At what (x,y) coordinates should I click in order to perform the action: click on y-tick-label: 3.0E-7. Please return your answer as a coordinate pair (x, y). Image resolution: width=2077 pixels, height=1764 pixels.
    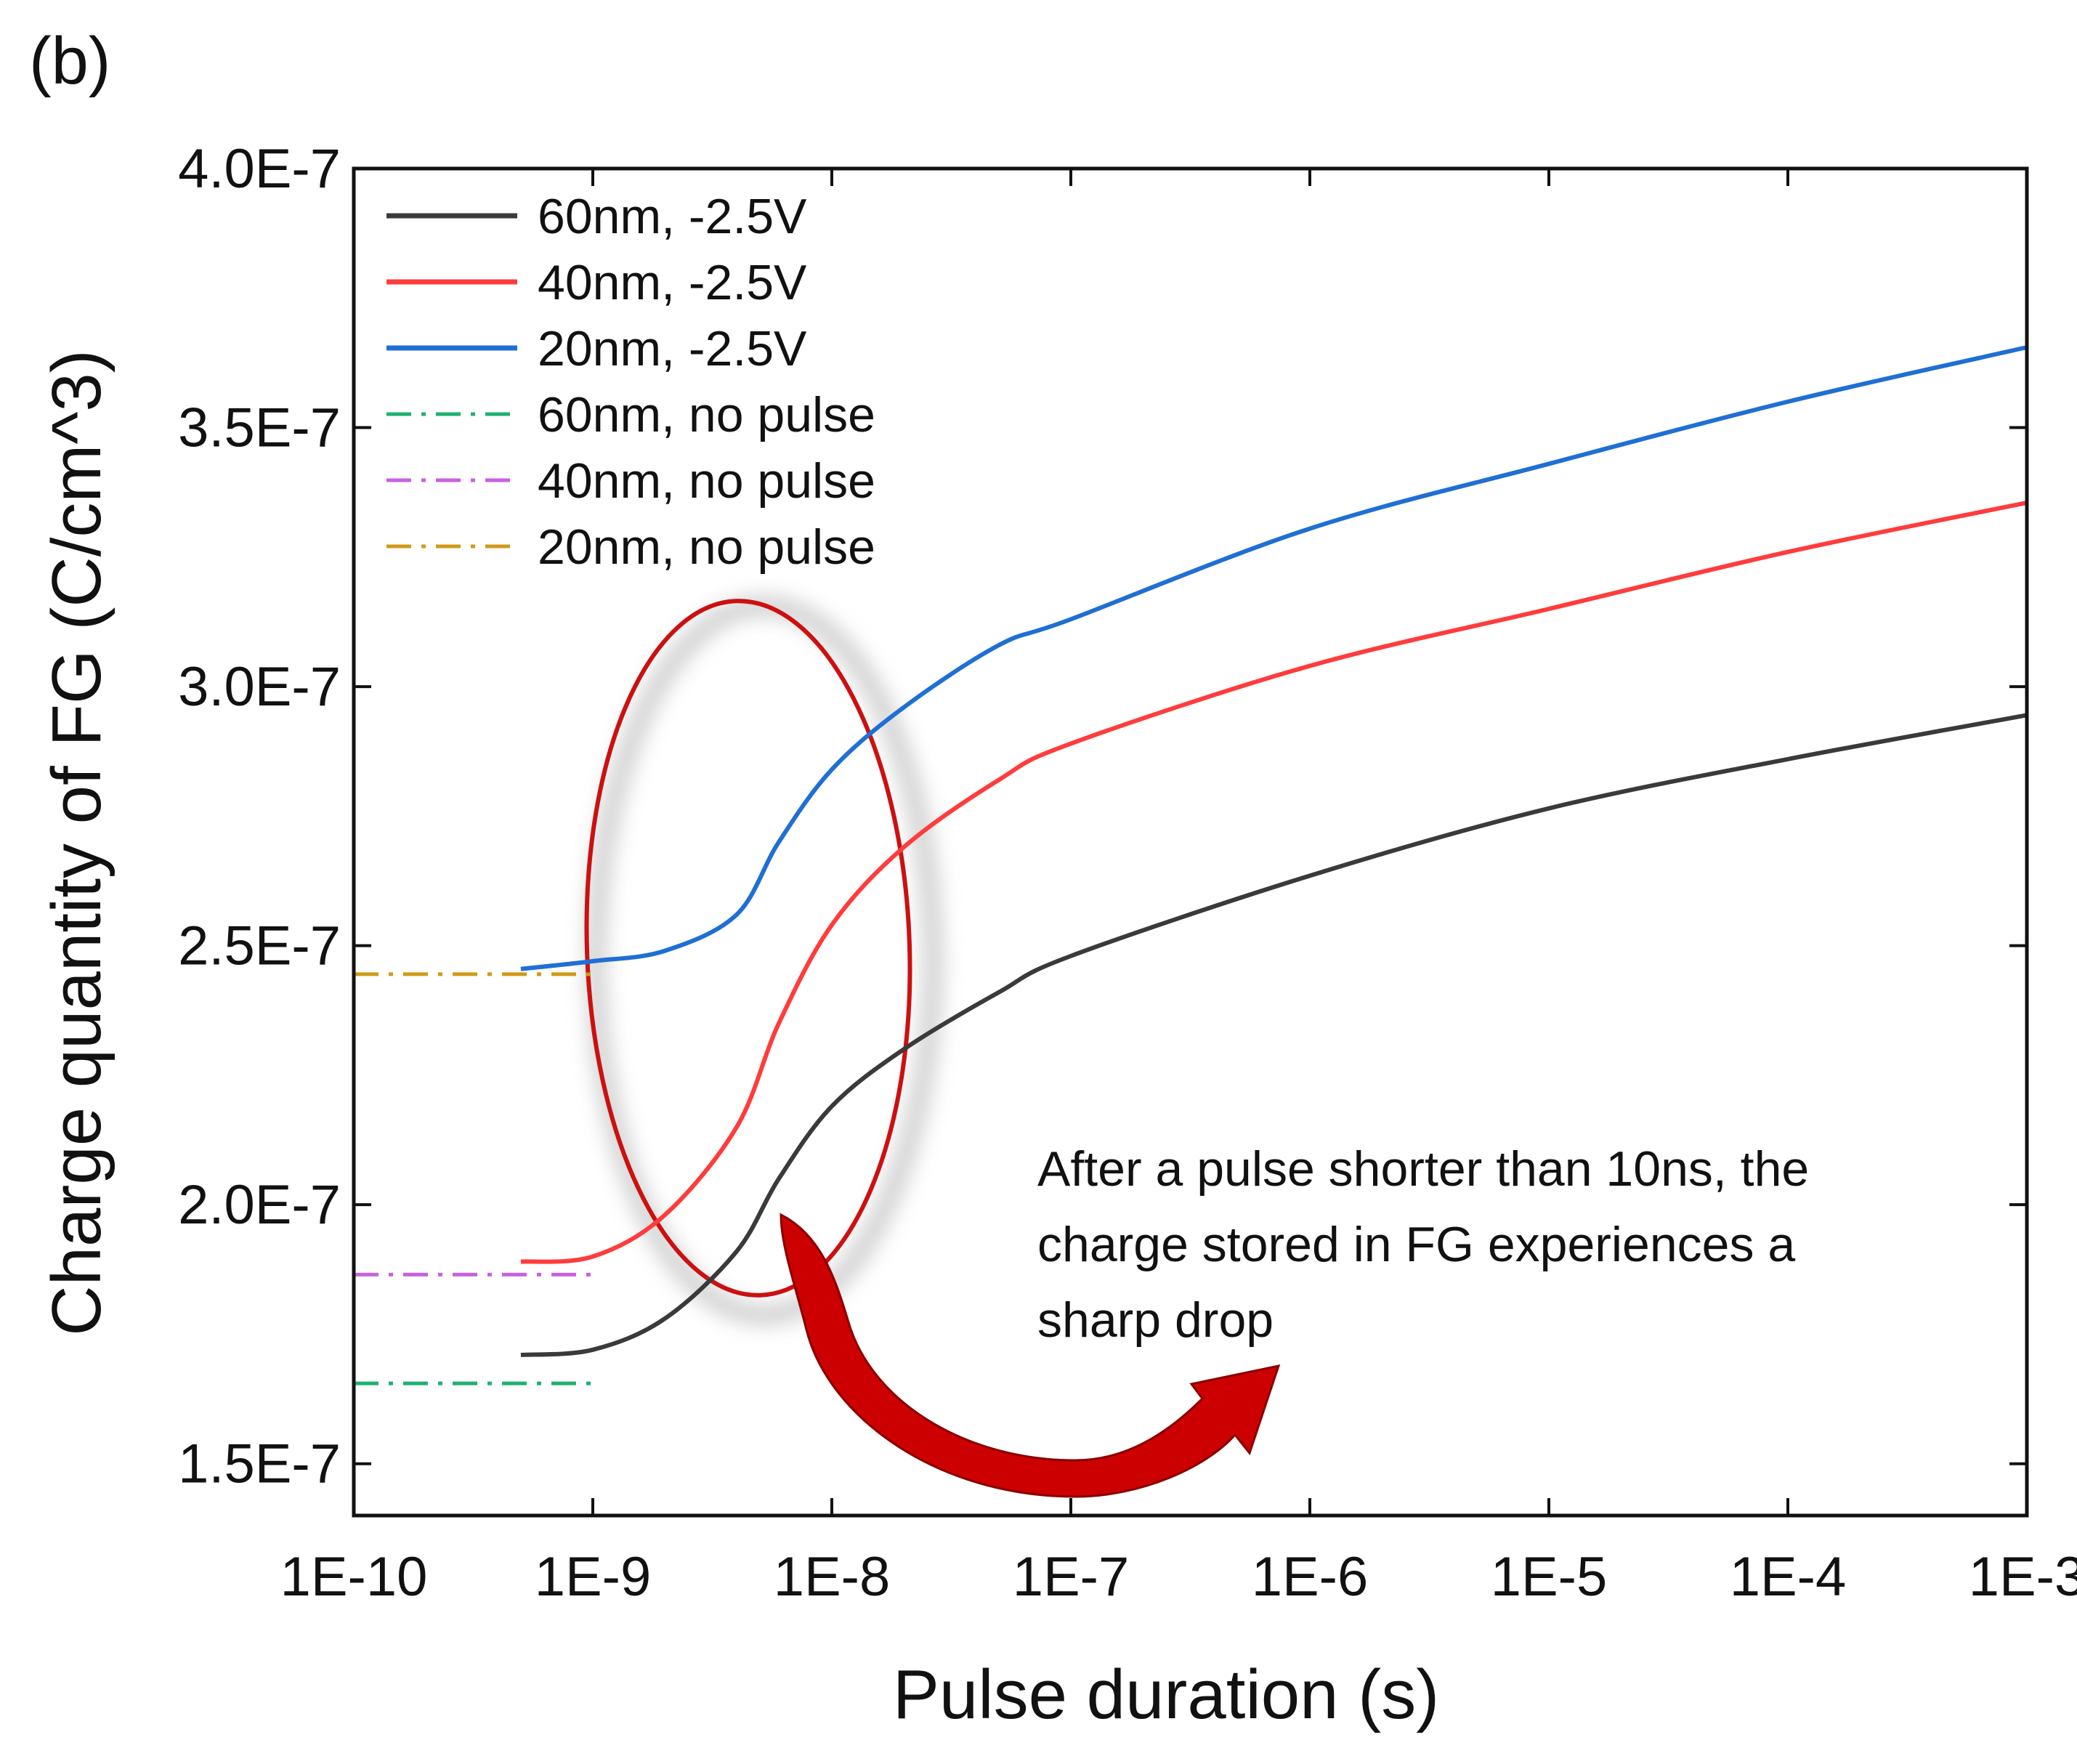
    Looking at the image, I should click on (259, 687).